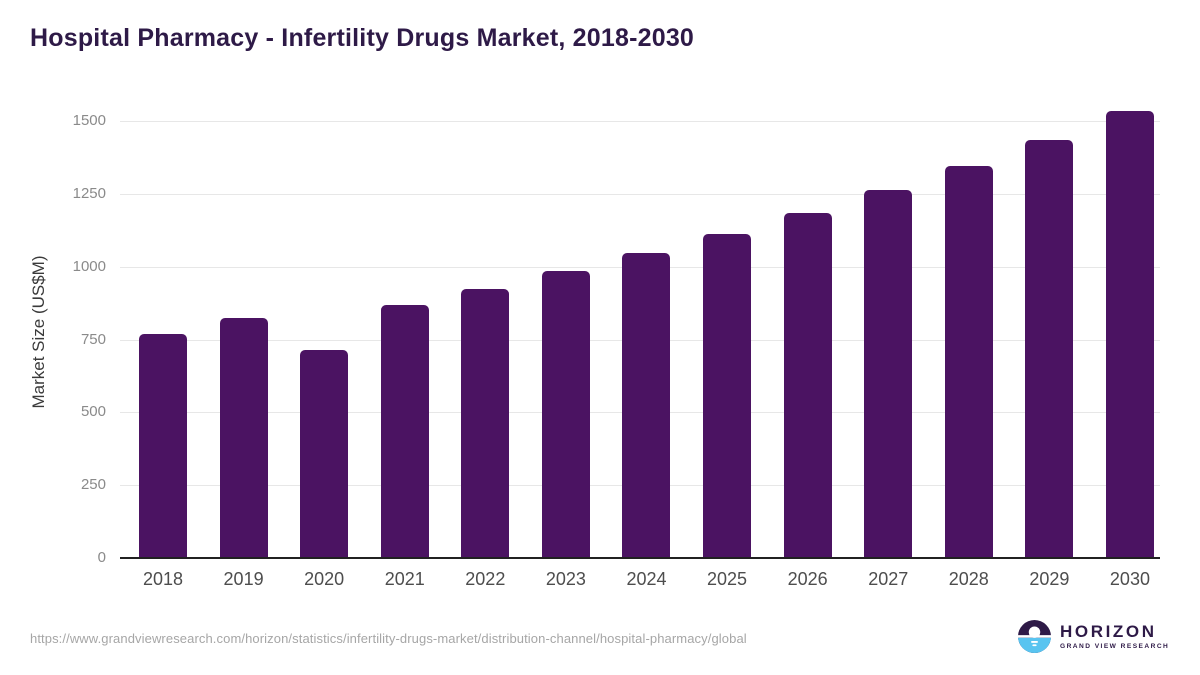 The height and width of the screenshot is (675, 1200). Describe the element at coordinates (807, 579) in the screenshot. I see `x-tick-label-2026: 2026` at that location.